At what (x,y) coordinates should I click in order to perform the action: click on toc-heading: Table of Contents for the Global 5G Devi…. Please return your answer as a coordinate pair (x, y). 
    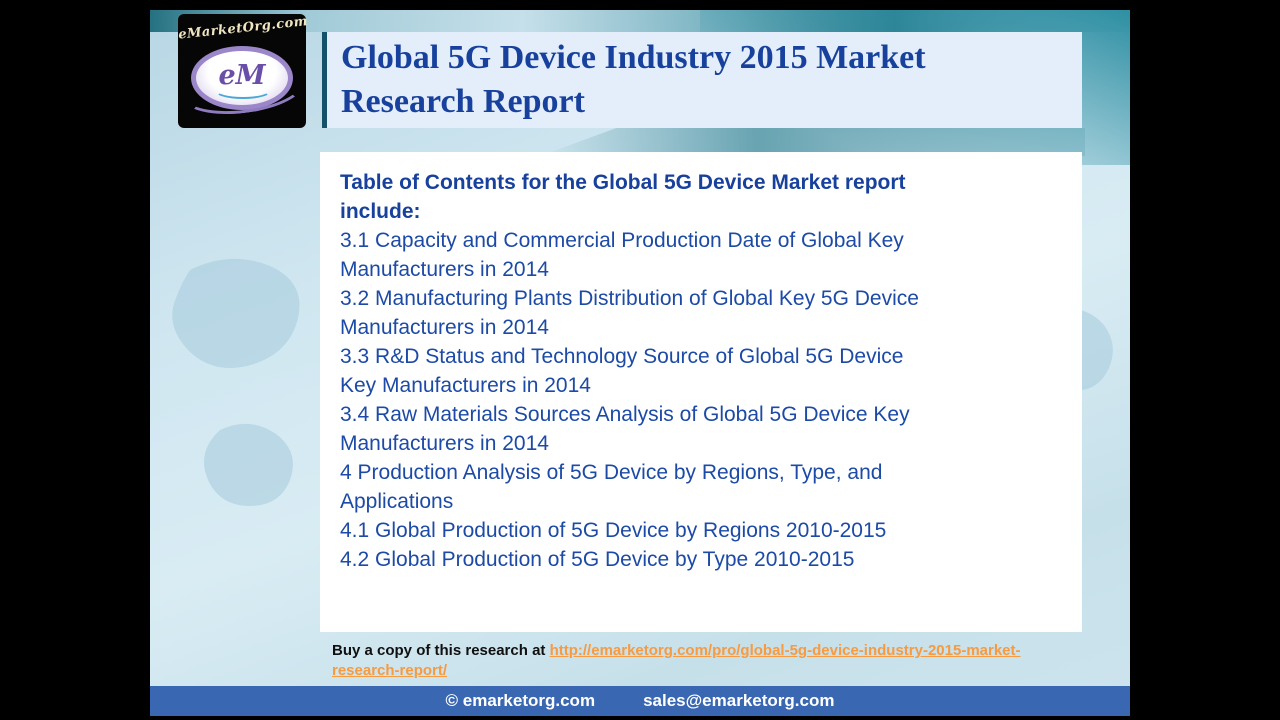
    Looking at the image, I should click on (623, 197).